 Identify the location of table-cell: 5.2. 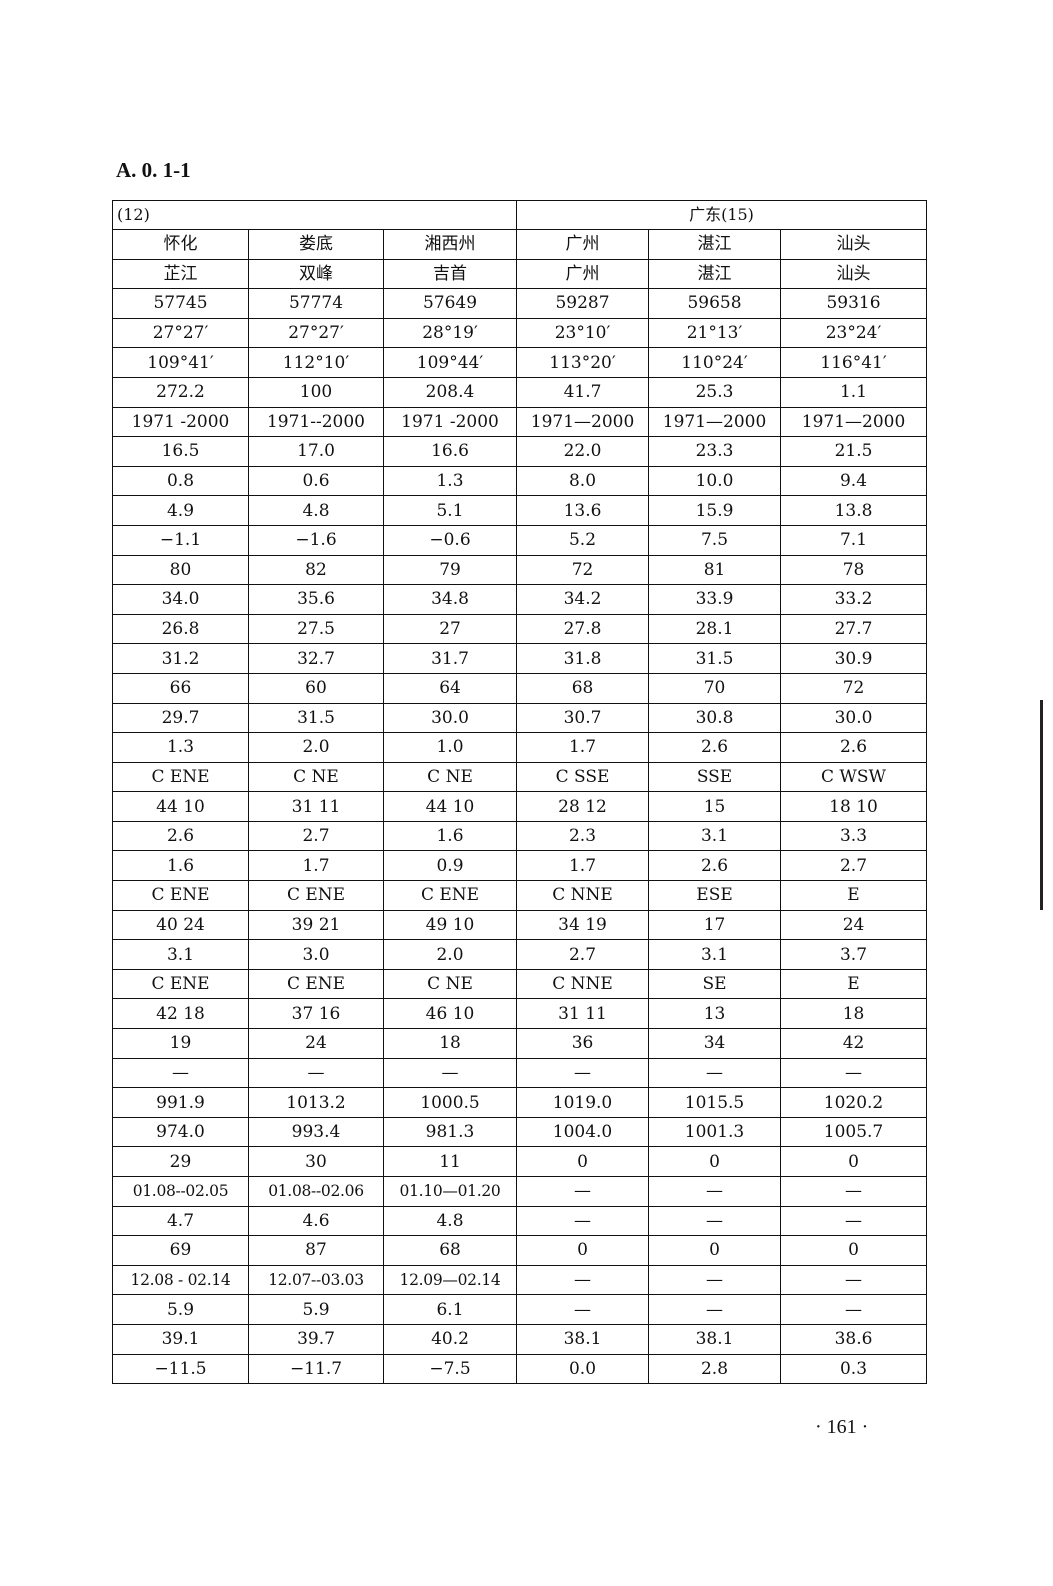
(583, 540).